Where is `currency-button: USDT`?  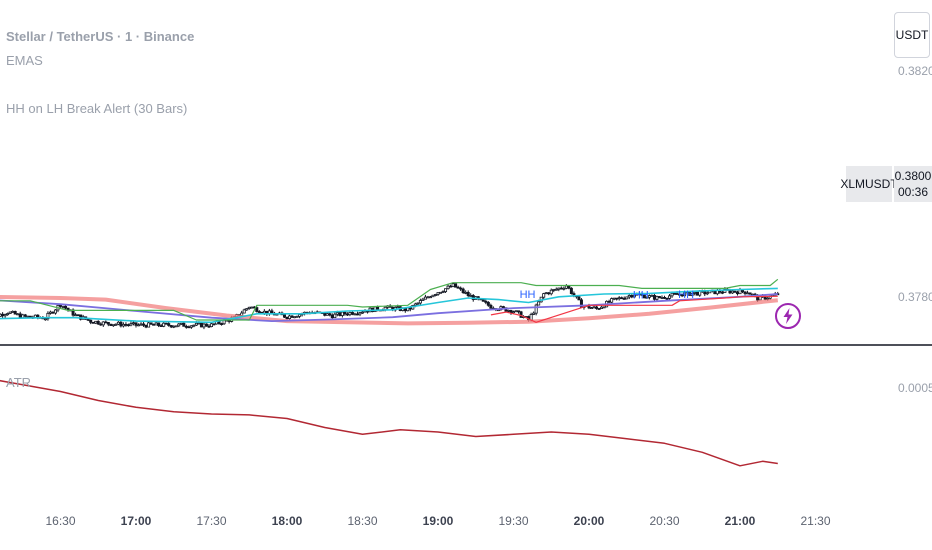 currency-button: USDT is located at coordinates (912, 35).